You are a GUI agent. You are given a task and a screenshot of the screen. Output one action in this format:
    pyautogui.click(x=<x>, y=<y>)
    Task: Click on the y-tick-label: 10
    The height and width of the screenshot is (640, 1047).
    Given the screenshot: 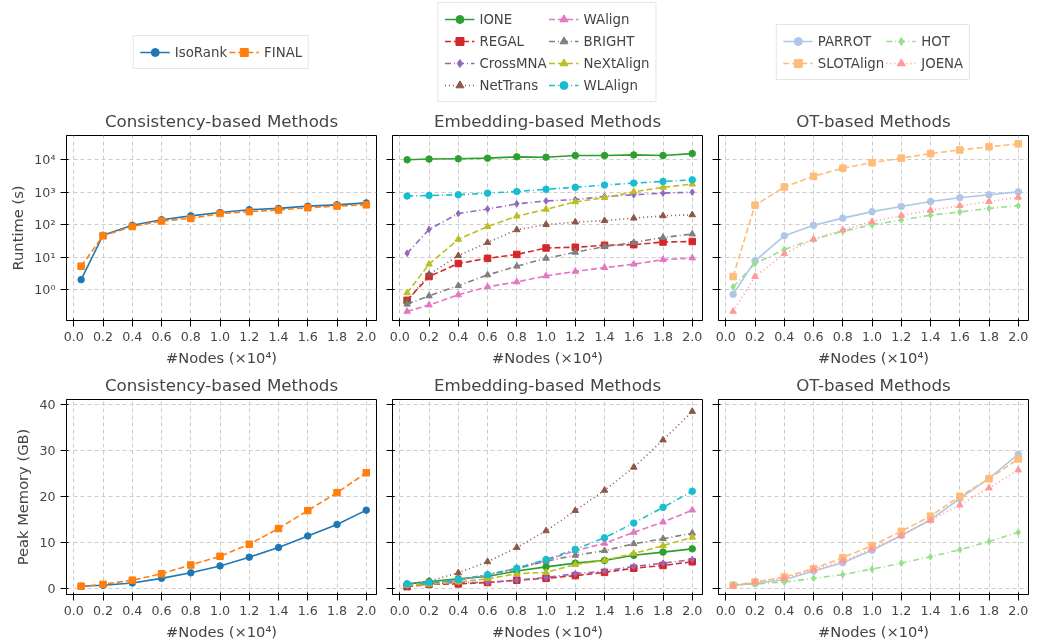 What is the action you would take?
    pyautogui.click(x=47, y=542)
    